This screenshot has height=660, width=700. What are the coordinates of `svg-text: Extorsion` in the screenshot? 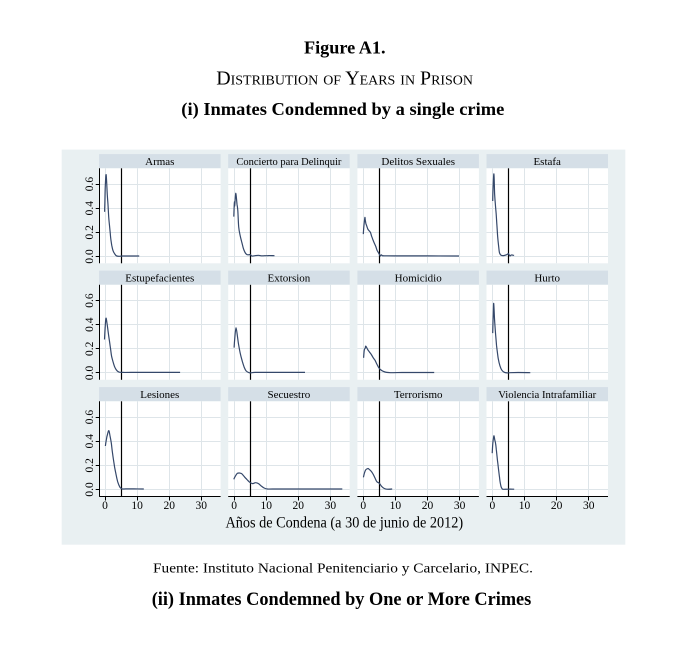 It's located at (289, 278).